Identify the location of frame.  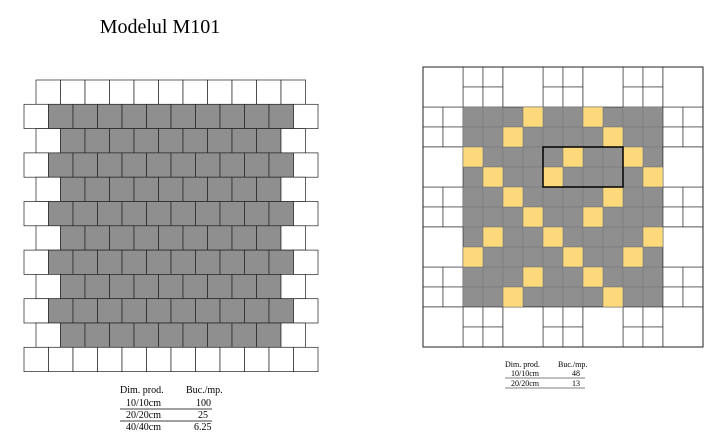
(583, 167).